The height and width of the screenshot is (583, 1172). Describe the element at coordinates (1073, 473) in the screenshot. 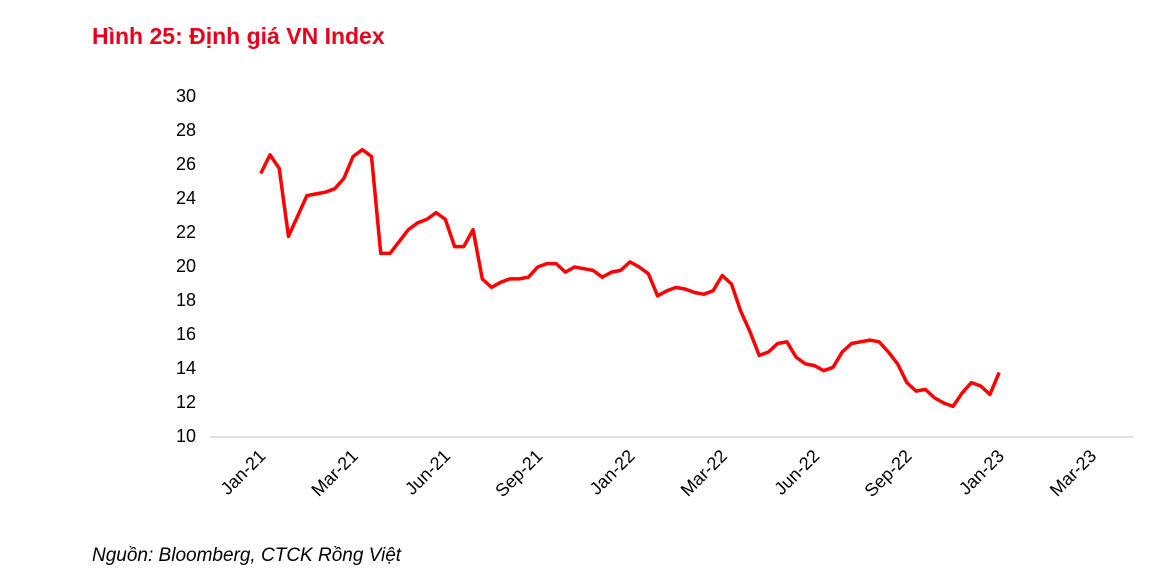

I see `x-tick-label: Mar-23` at that location.